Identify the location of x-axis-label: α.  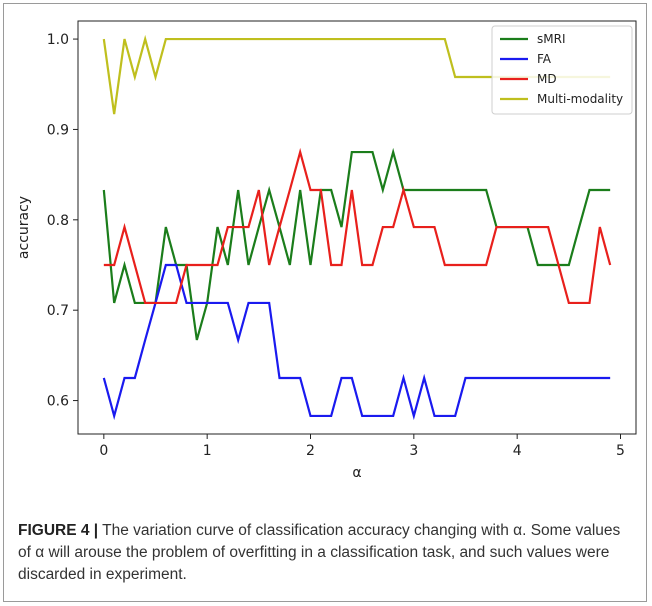
(356, 473).